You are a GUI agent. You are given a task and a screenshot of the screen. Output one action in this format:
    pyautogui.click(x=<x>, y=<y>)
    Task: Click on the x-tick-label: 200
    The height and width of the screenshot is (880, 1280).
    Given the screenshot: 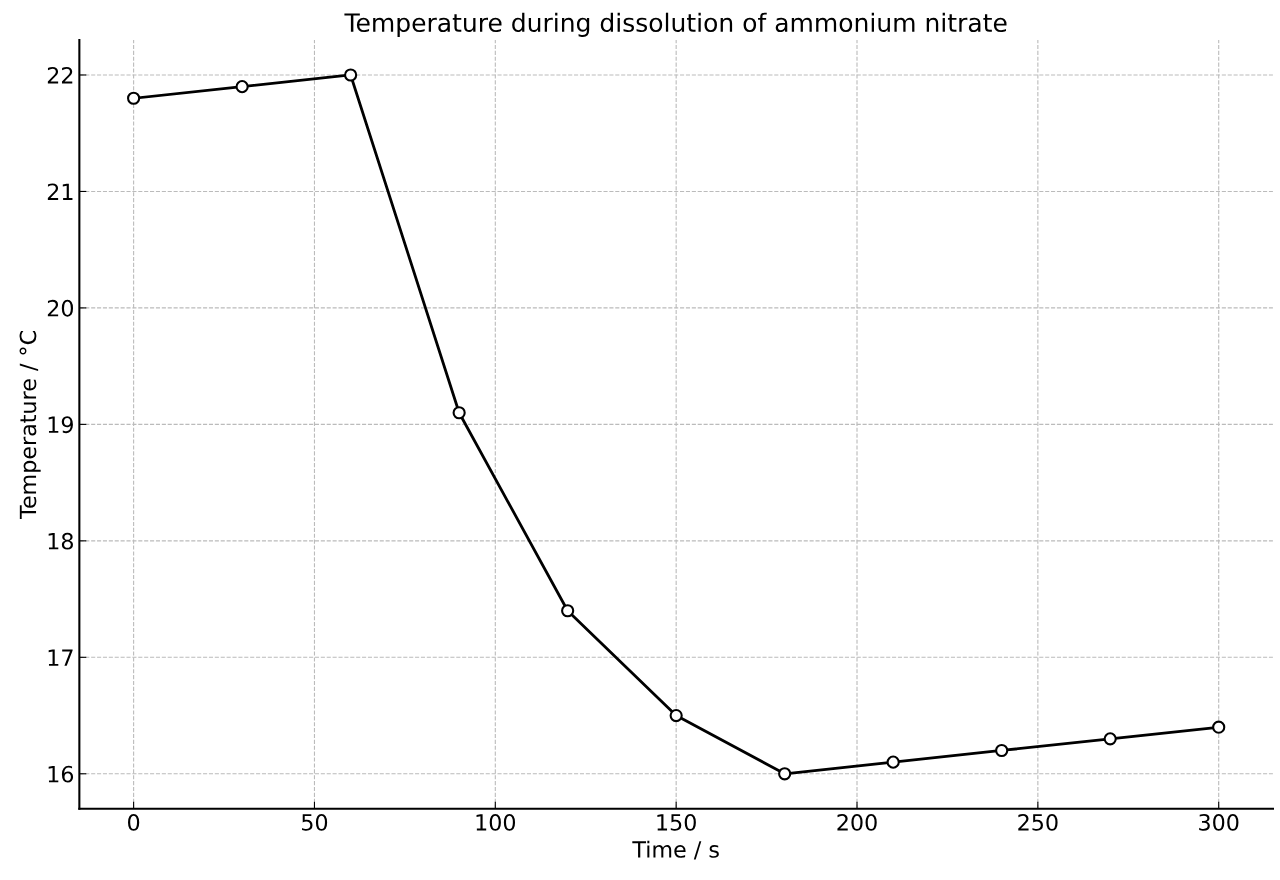 What is the action you would take?
    pyautogui.click(x=857, y=822)
    